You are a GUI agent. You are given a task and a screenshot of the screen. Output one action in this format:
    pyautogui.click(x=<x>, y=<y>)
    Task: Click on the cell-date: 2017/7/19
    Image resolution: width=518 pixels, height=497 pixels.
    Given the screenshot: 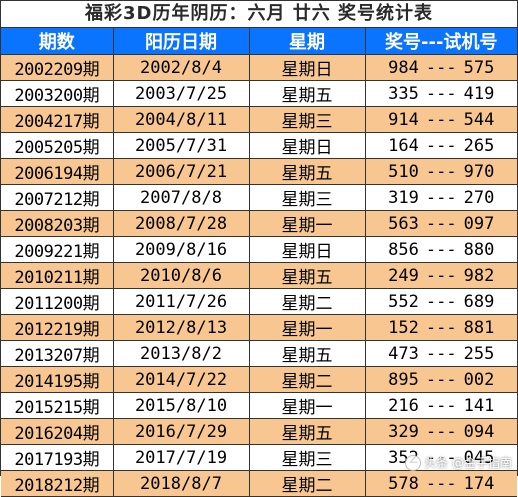 What is the action you would take?
    pyautogui.click(x=181, y=457)
    